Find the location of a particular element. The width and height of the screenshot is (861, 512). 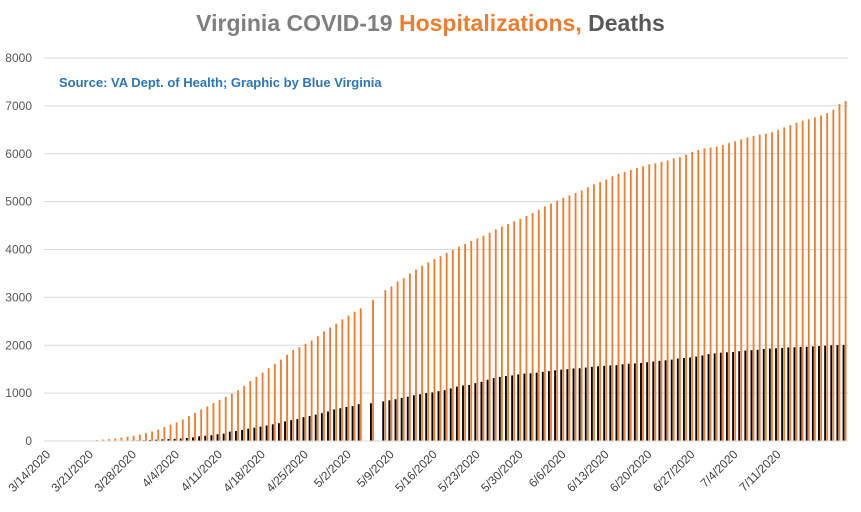

y-tick-label: 1000 is located at coordinates (18, 393).